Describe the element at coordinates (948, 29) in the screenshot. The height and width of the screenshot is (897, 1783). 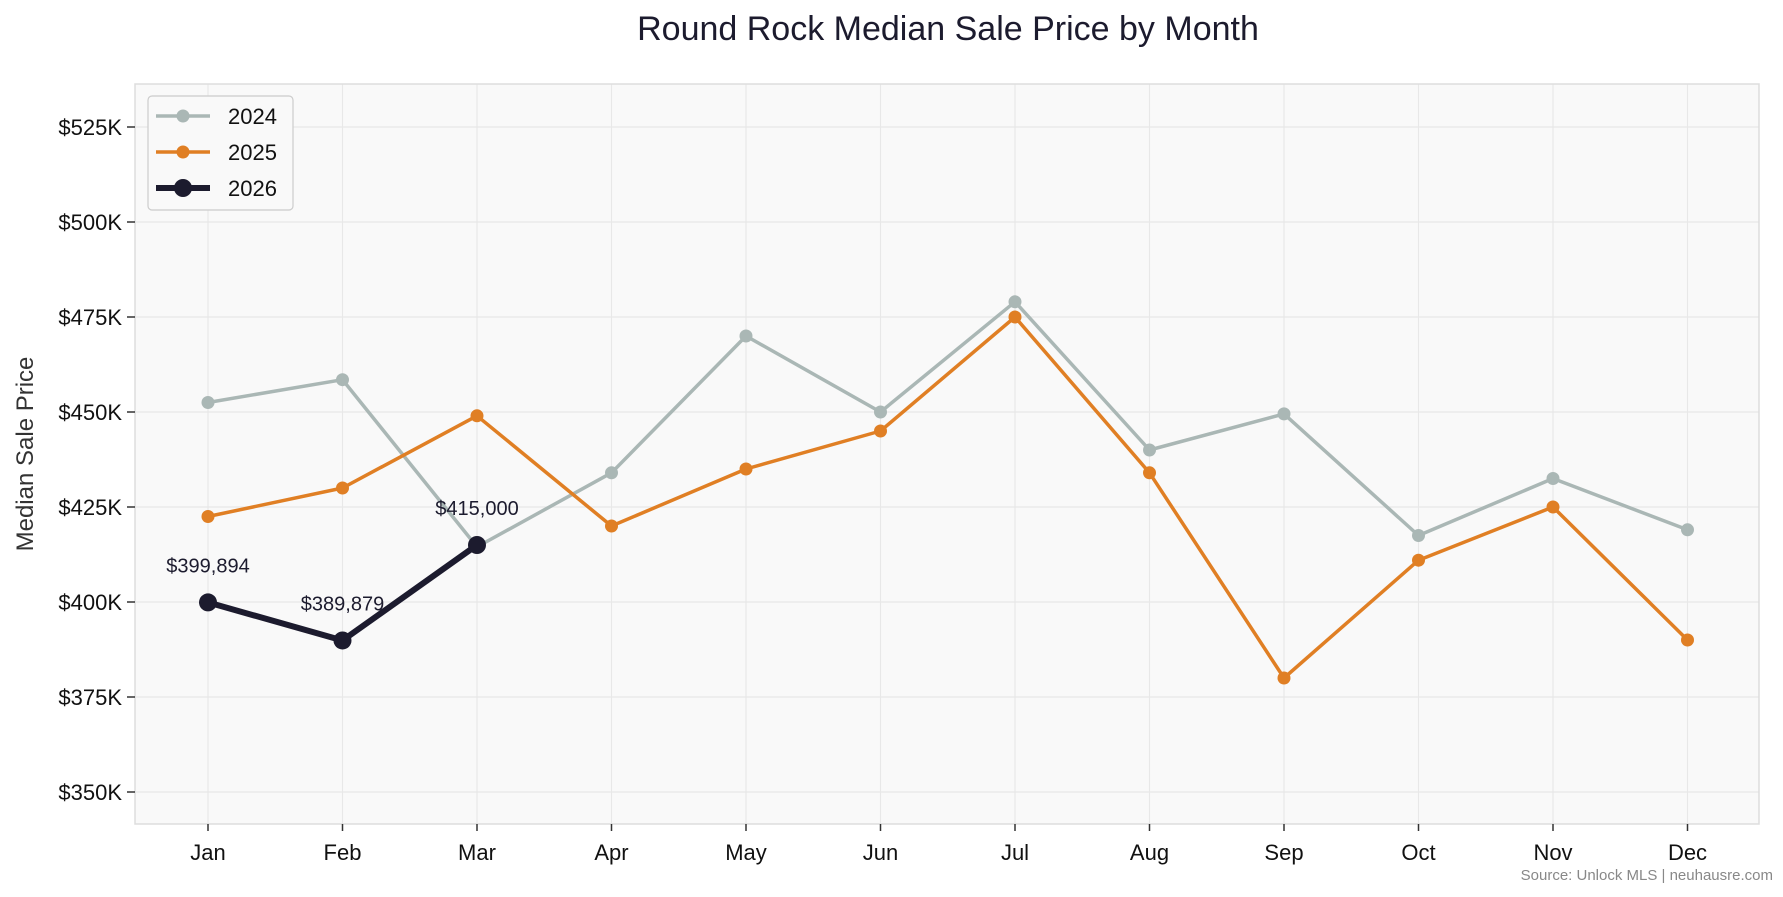
I see `chart-title: Round Rock Median Sale Price by Month` at that location.